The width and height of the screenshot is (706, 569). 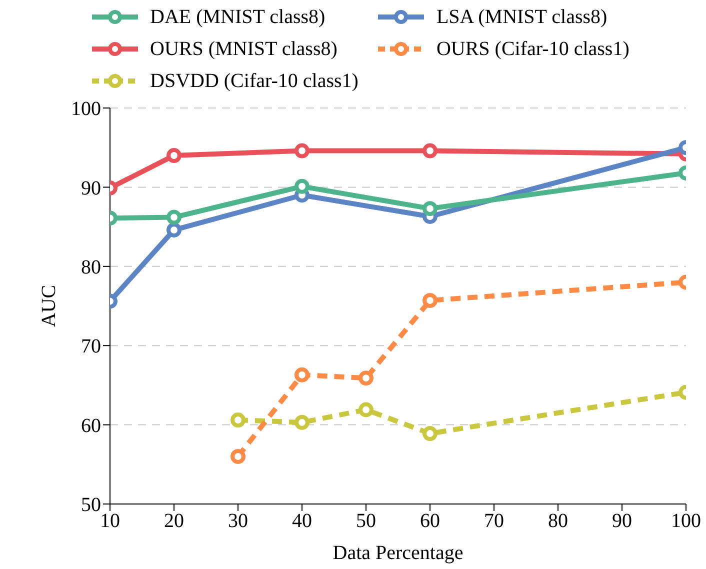 I want to click on x-axis-title: Data Percentage, so click(x=398, y=553).